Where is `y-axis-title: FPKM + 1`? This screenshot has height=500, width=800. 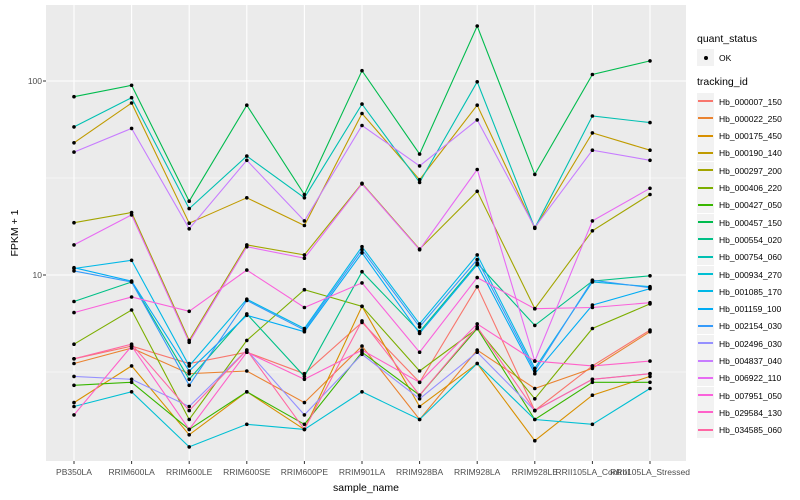
y-axis-title: FPKM + 1 is located at coordinates (15, 233).